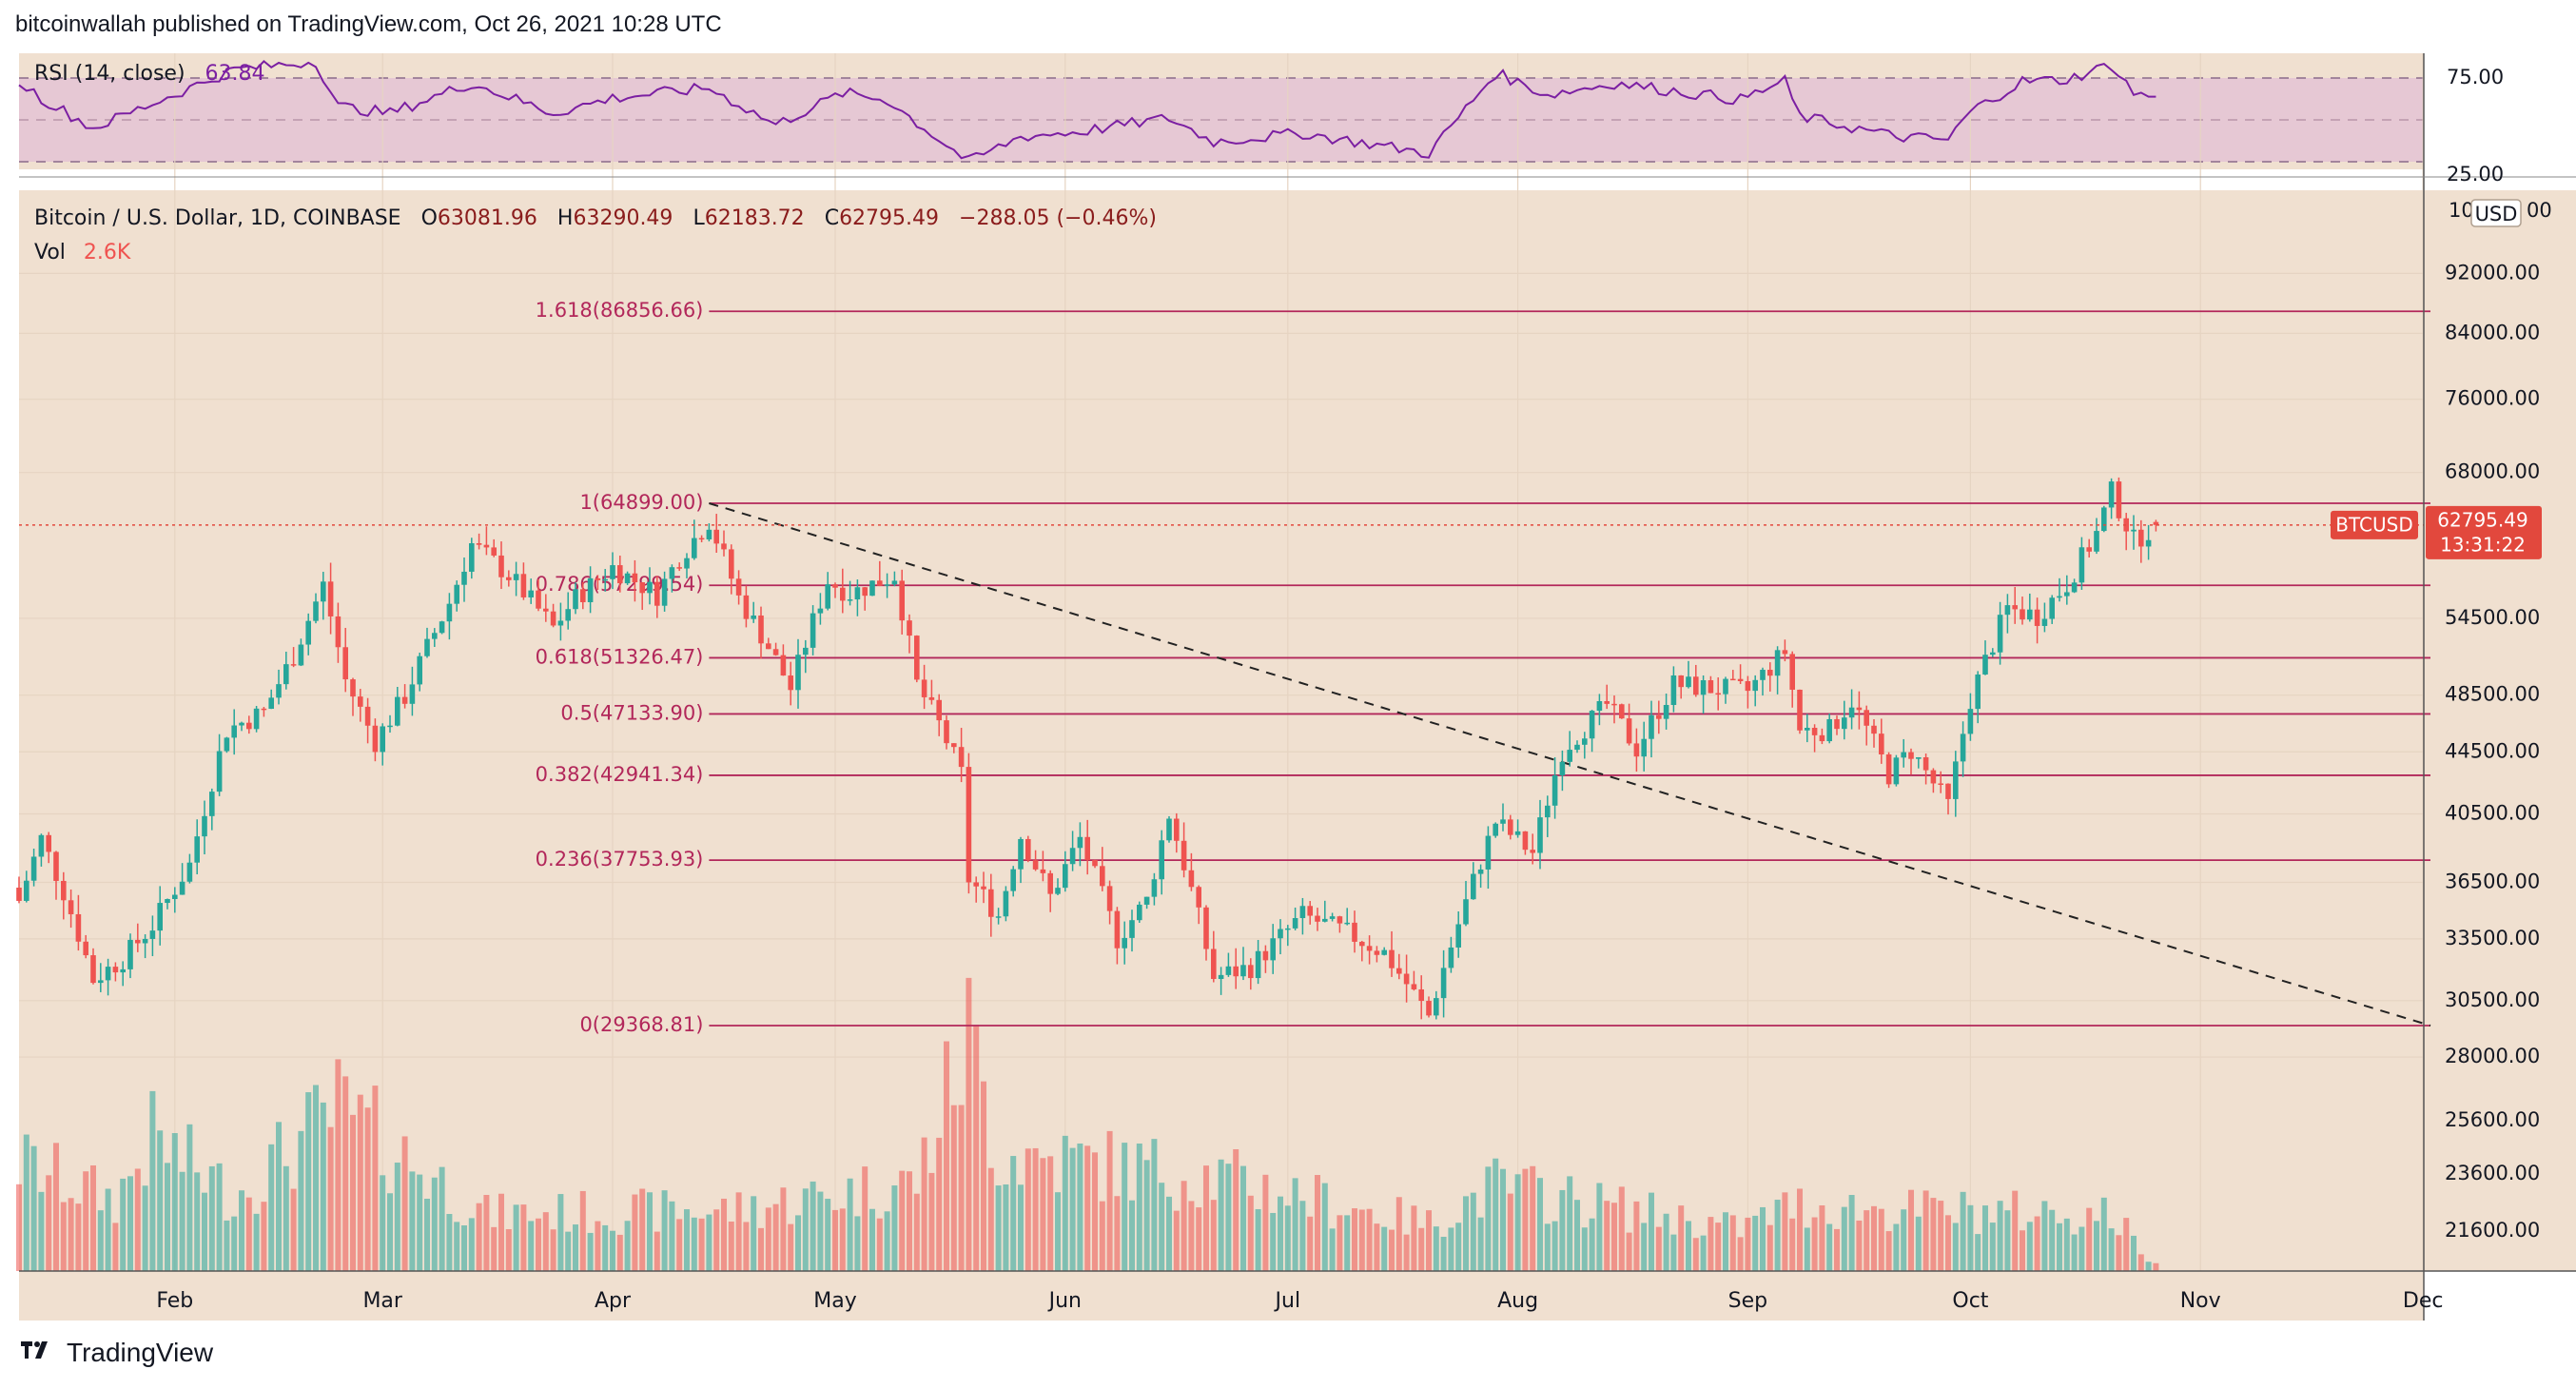 The image size is (2576, 1389). I want to click on price-tick-label: 68000.00, so click(2493, 471).